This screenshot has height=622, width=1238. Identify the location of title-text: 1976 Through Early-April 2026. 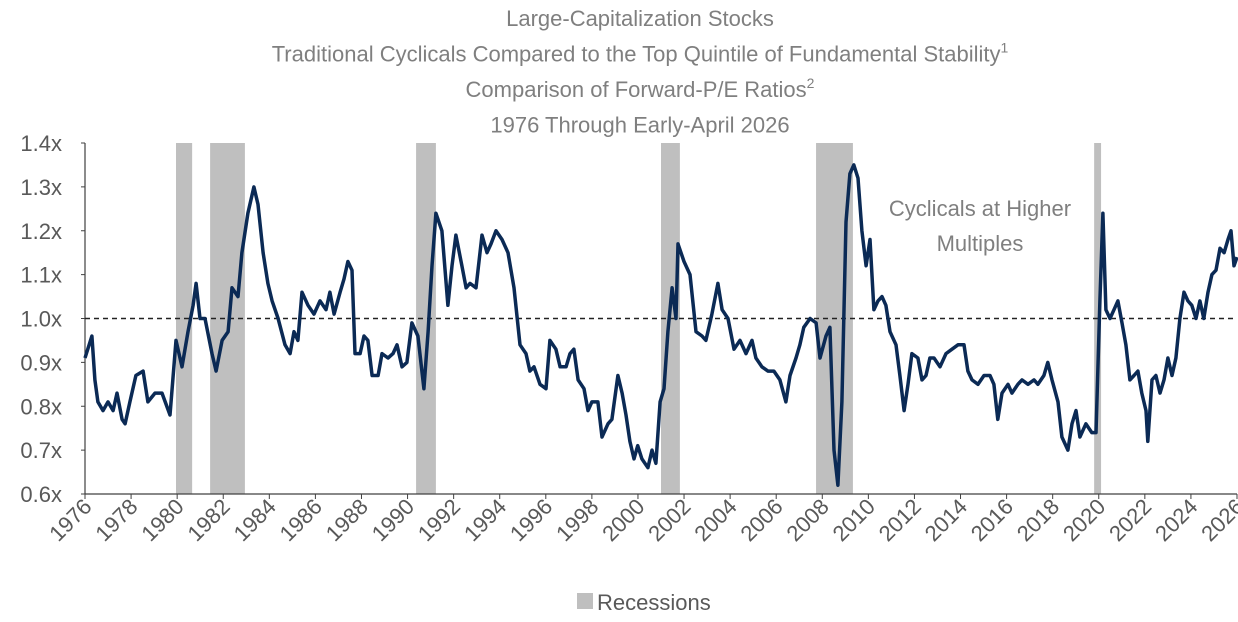
(639, 125).